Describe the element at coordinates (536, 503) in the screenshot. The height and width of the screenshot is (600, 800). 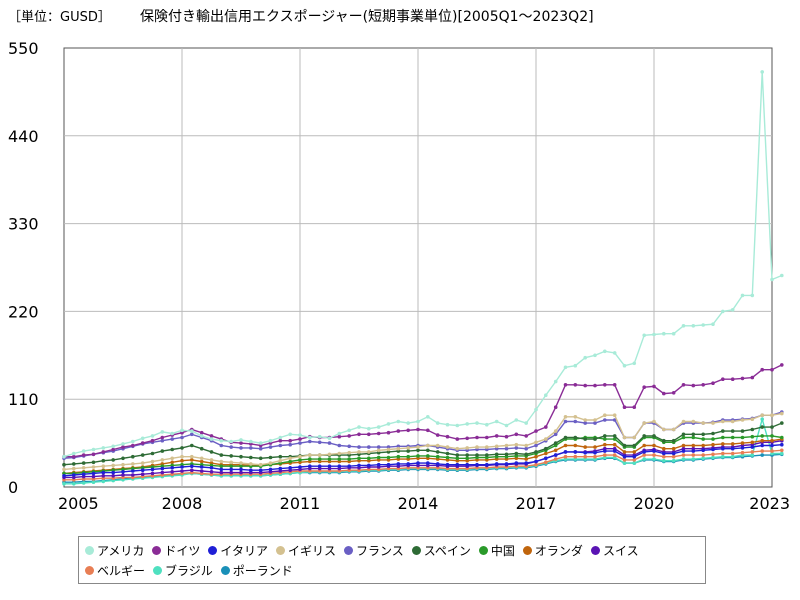
I see `x-tick-label: 2017` at that location.